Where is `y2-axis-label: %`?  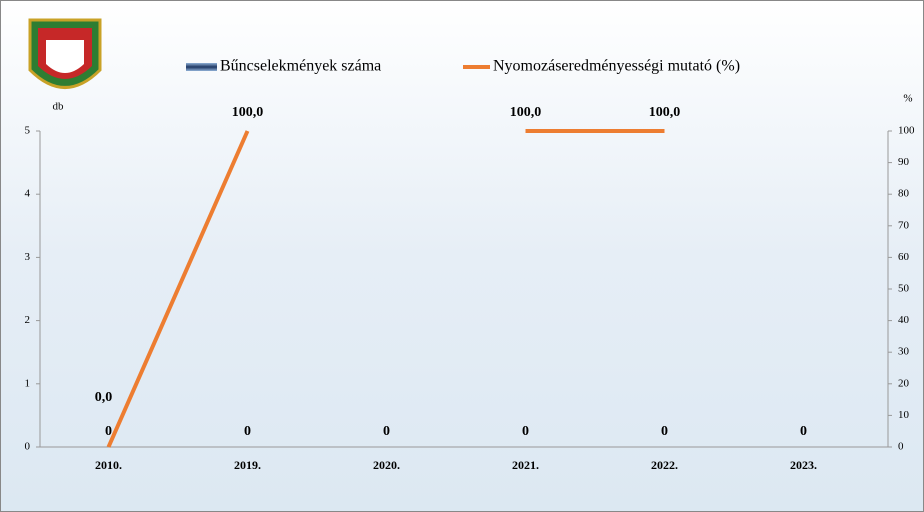
y2-axis-label: % is located at coordinates (907, 99).